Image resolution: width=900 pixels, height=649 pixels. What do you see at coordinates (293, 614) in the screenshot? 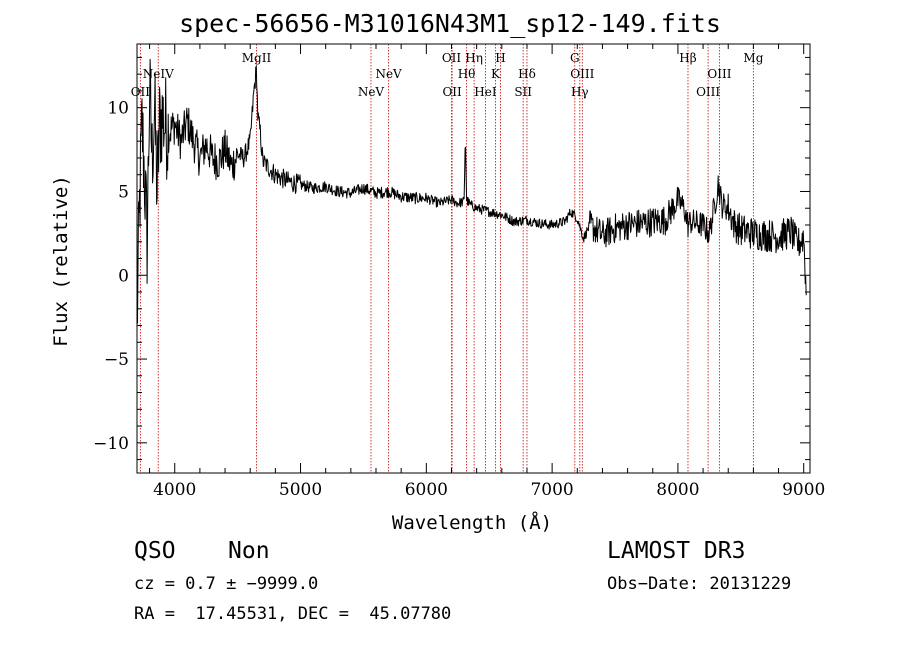
I see `coordinates-readout: RA = 17.45531, DEC = 45.07780` at bounding box center [293, 614].